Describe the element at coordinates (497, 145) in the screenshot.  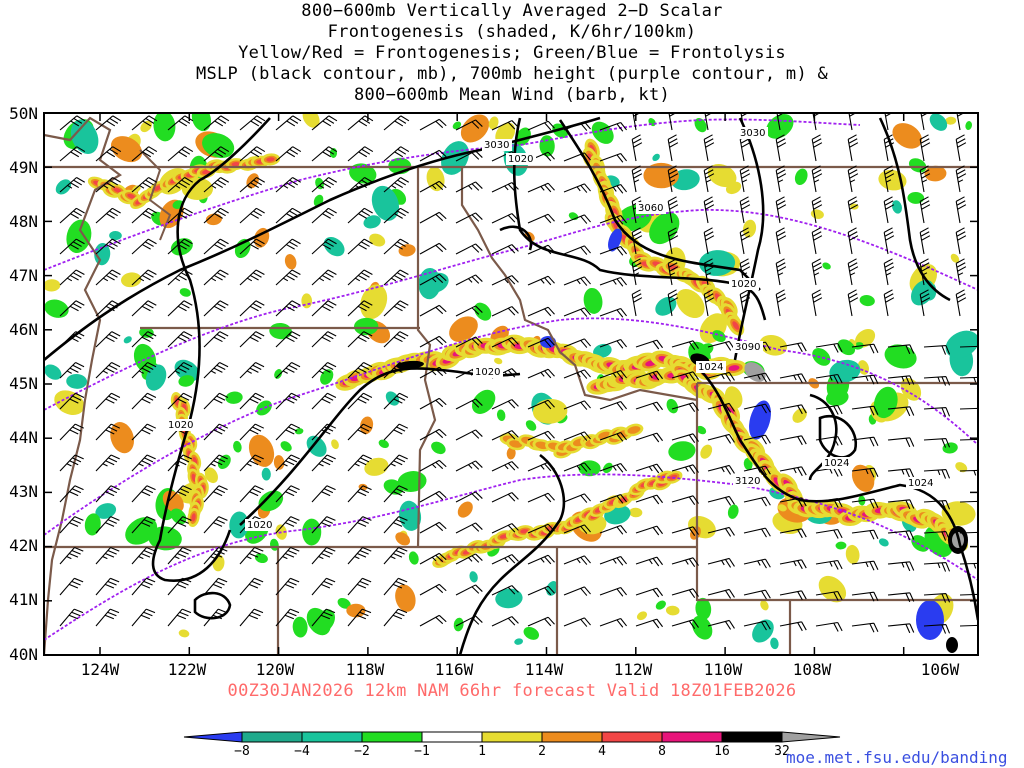
I see `height-label: 3030` at that location.